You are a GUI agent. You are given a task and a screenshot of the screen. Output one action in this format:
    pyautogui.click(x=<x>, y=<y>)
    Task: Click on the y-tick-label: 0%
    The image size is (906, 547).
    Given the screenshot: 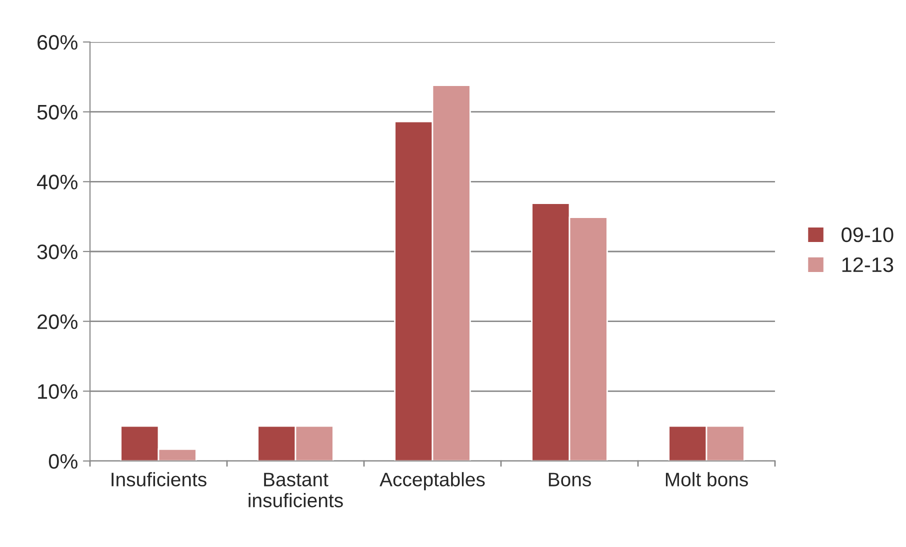 What is the action you would take?
    pyautogui.click(x=63, y=461)
    